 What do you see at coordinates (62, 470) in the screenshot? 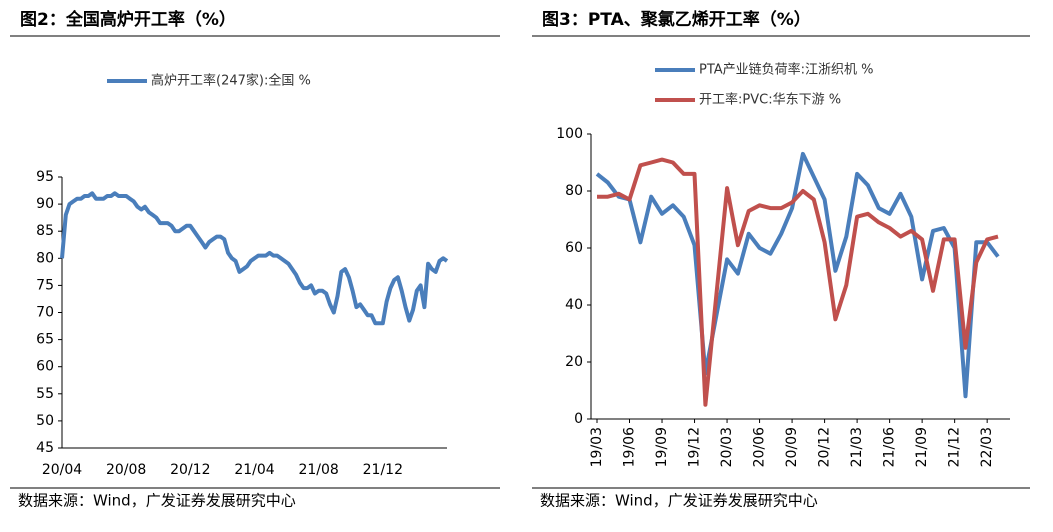
I see `x-tick-label: 20/04` at bounding box center [62, 470].